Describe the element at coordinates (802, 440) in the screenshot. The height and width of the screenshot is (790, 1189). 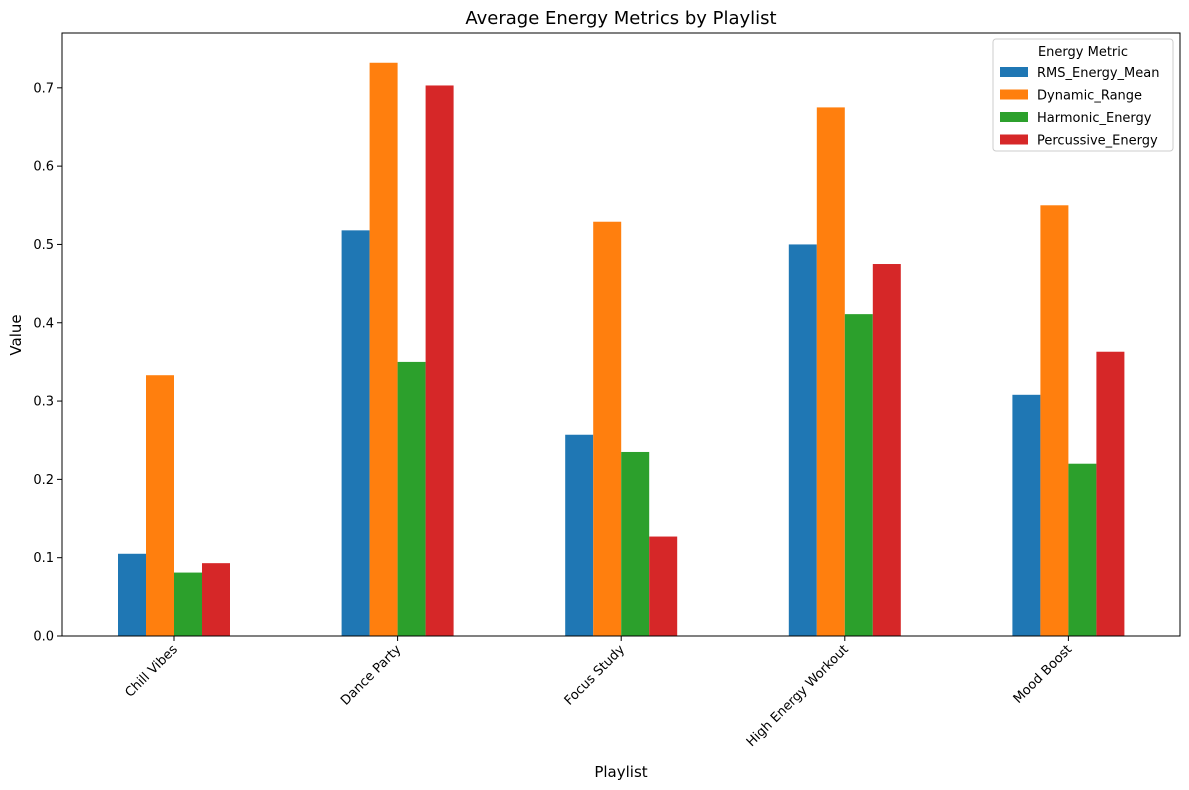
I see `bar-rms-energy-mean-high-energy-workout` at that location.